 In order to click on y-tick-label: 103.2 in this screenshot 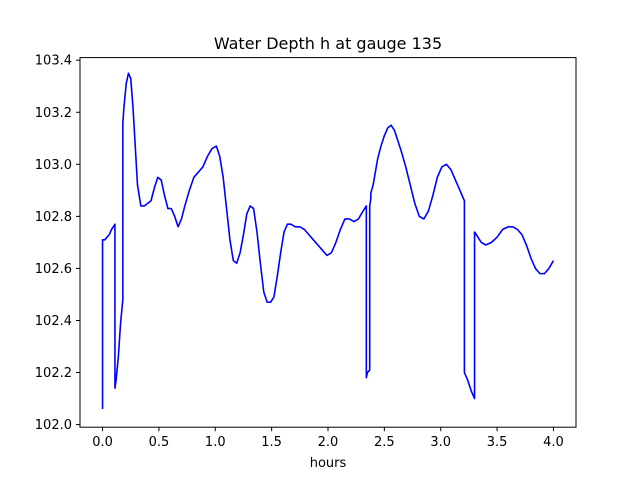, I will do `click(53, 113)`.